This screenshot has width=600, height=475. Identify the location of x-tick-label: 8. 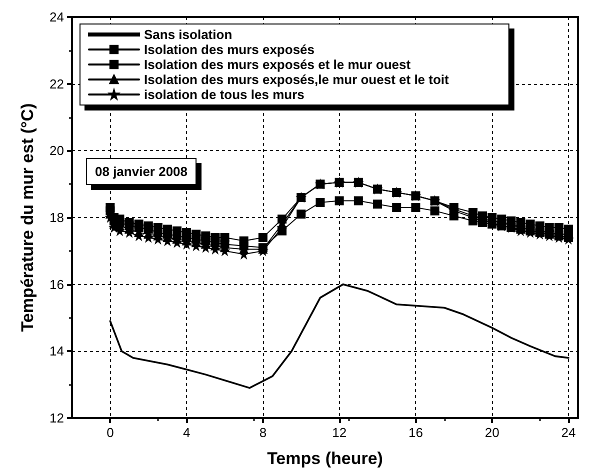
(263, 432).